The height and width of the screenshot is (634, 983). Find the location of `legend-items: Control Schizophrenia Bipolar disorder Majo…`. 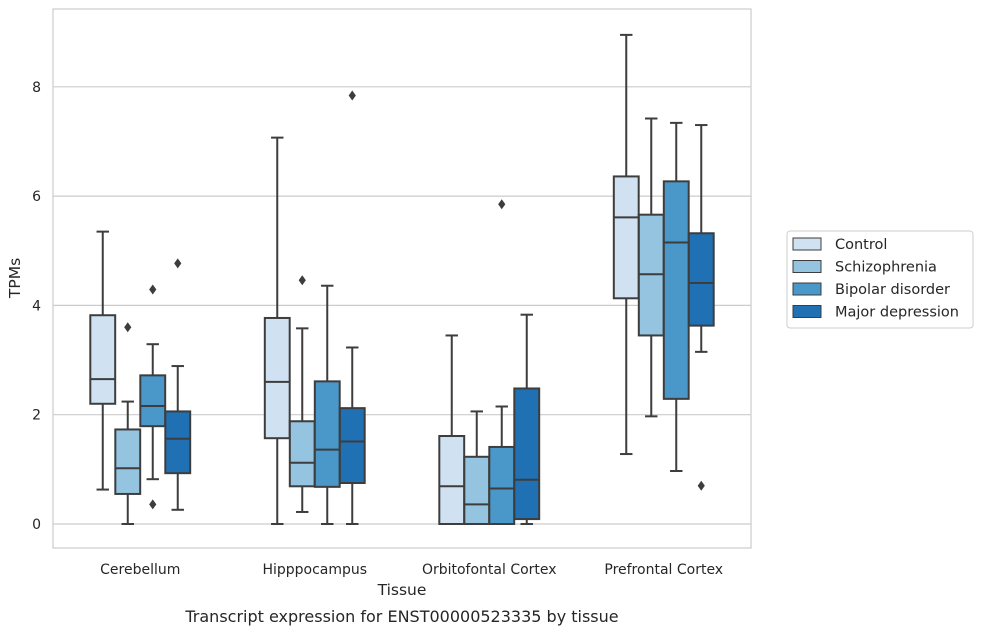

legend-items: Control Schizophrenia Bipolar disorder Majo… is located at coordinates (875, 279).